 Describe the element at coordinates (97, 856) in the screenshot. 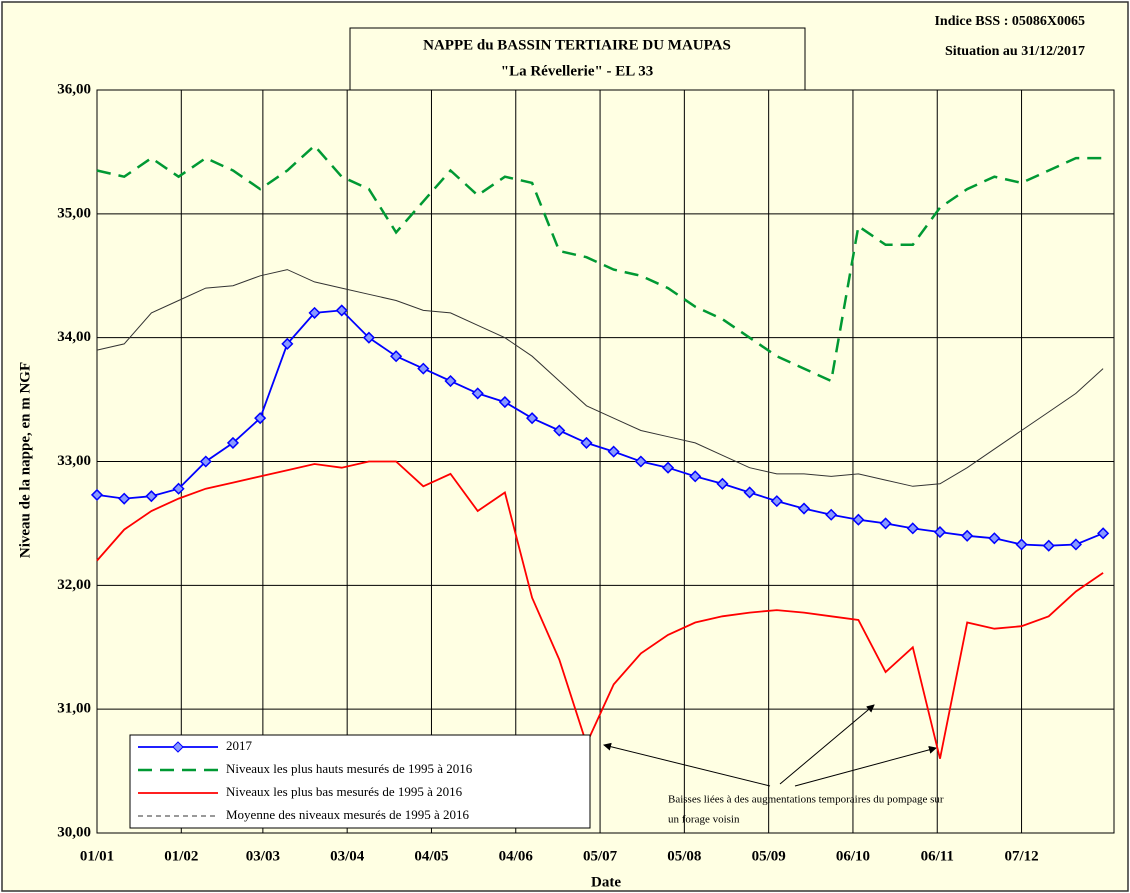

I see `x-tick-label: 01/01` at that location.